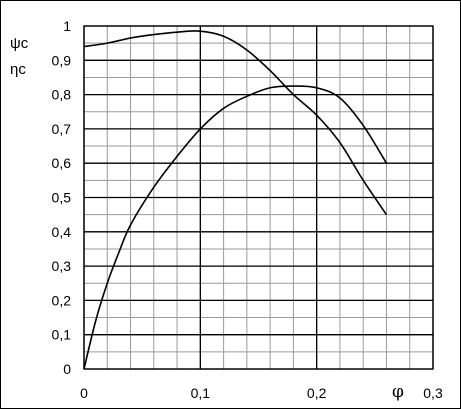 The image size is (461, 409). Describe the element at coordinates (62, 335) in the screenshot. I see `y-tick-label: 0,1` at that location.